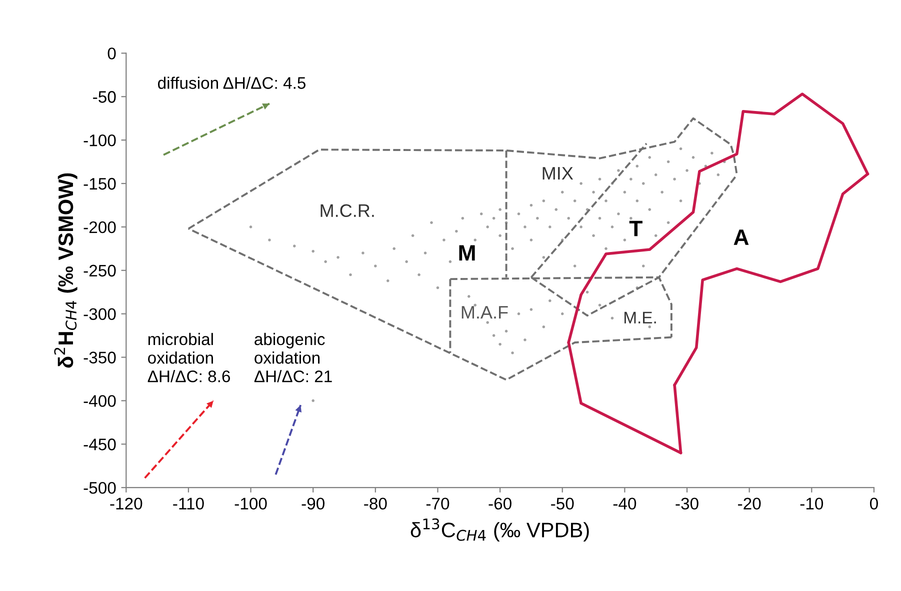 This screenshot has height=591, width=901. I want to click on y-tick-label: -50, so click(104, 97).